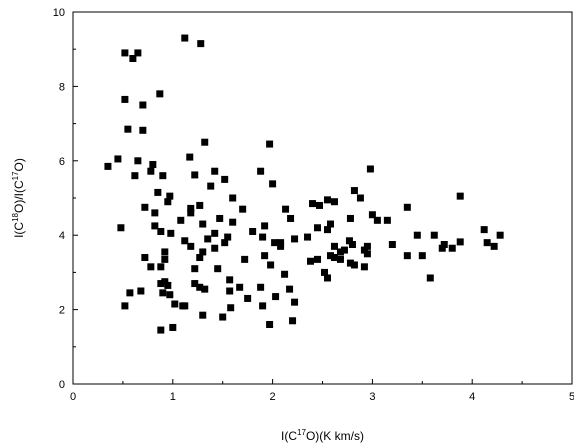 The image size is (574, 447). I want to click on y-tick-label: 0, so click(62, 385).